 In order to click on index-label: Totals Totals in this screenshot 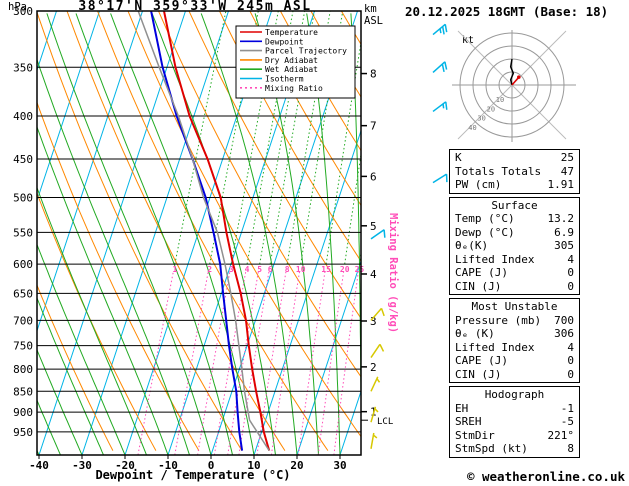, I will do `click(498, 171)`.